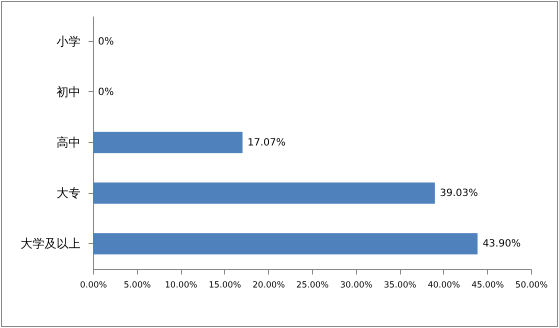 The image size is (559, 328). Describe the element at coordinates (68, 91) in the screenshot. I see `y-tick-label: 初中` at that location.